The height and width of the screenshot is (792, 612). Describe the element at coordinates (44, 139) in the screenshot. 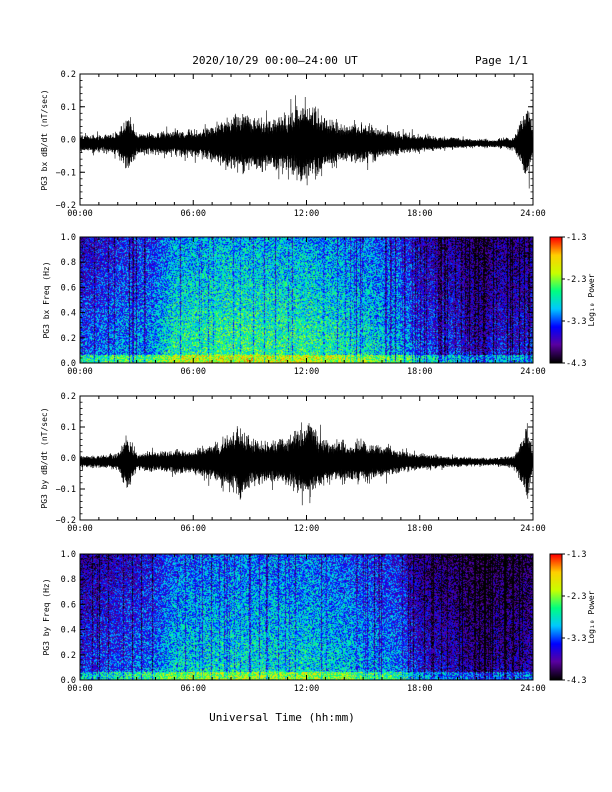

I see `bx-y-axis-label: PG3 bx dB/dt (nT/sec)` at that location.